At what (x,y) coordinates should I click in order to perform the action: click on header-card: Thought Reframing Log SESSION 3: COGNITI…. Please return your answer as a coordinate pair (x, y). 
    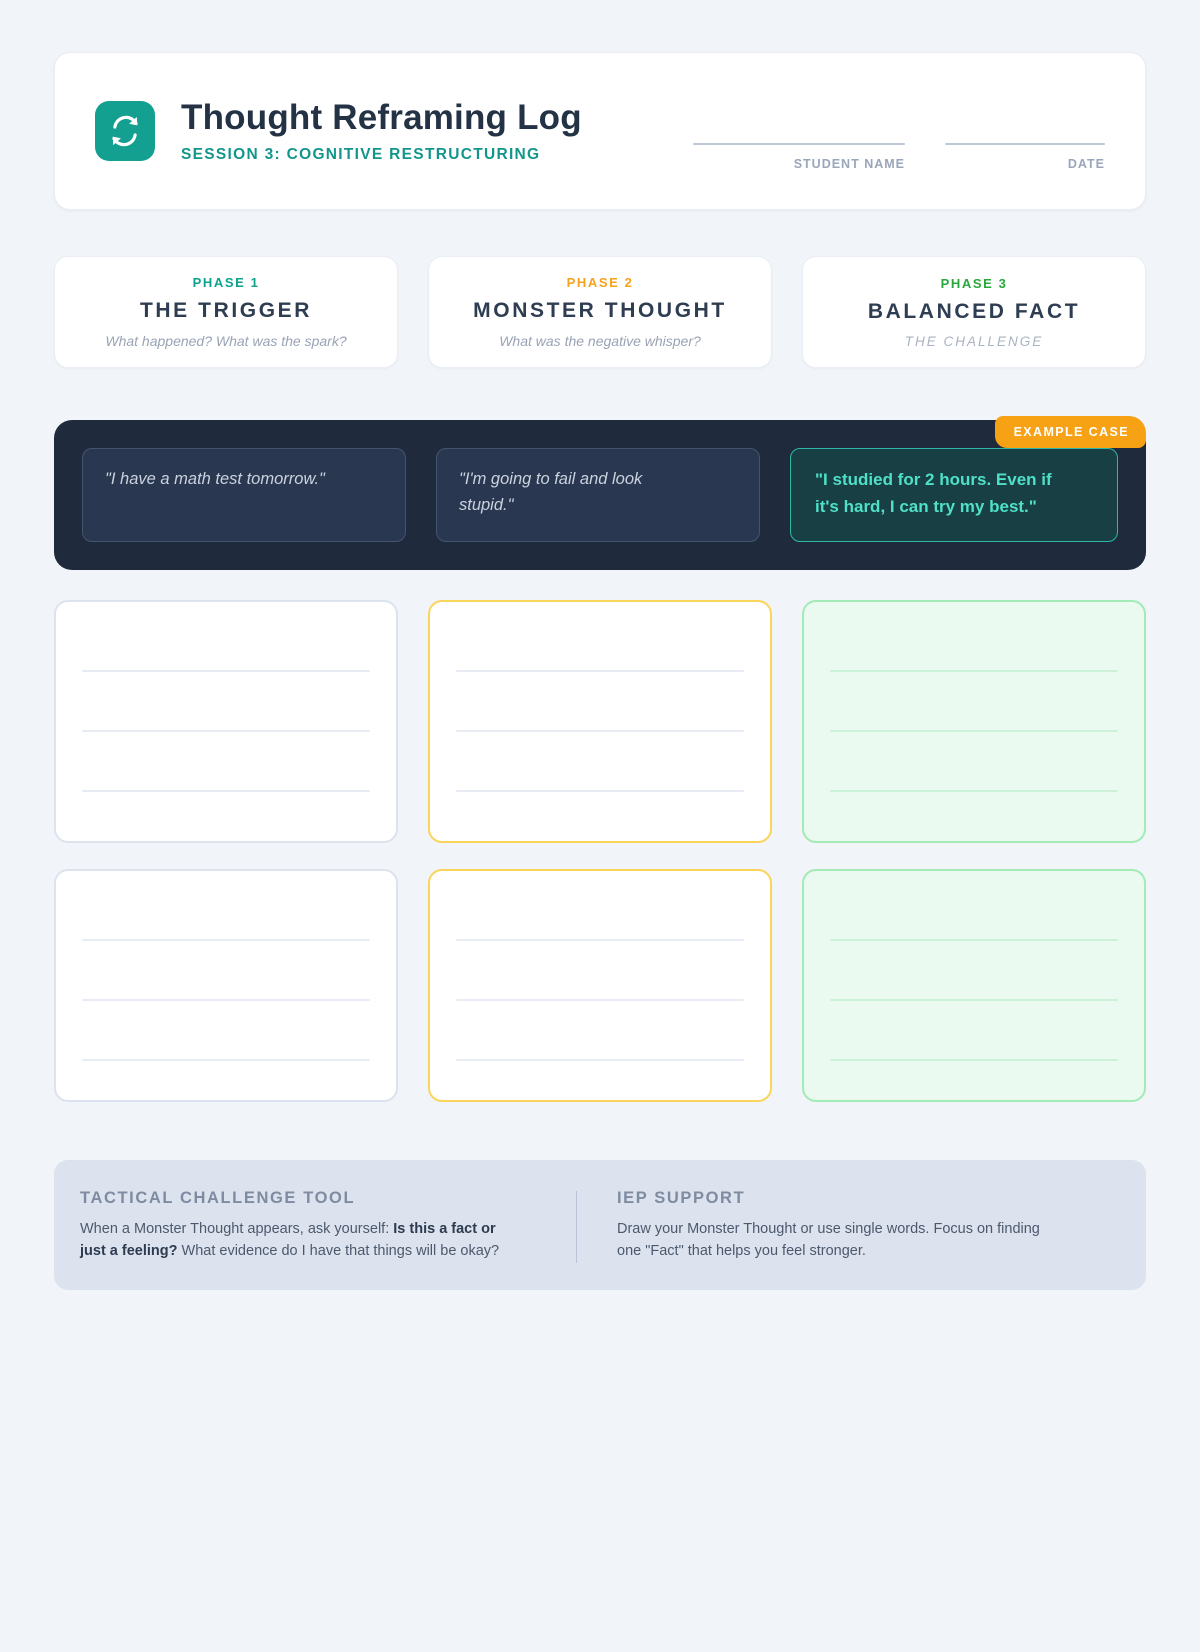
    Looking at the image, I should click on (600, 131).